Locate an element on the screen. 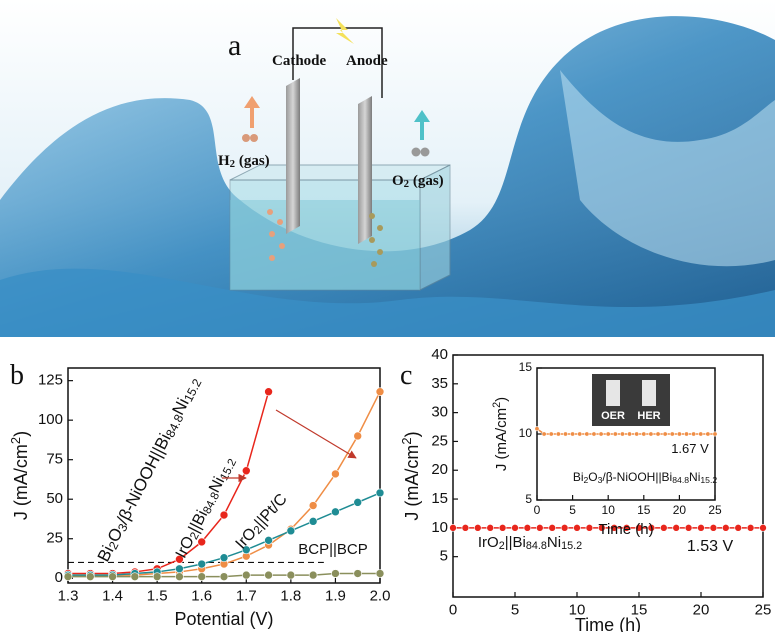  series-line is located at coordinates (169, 483).